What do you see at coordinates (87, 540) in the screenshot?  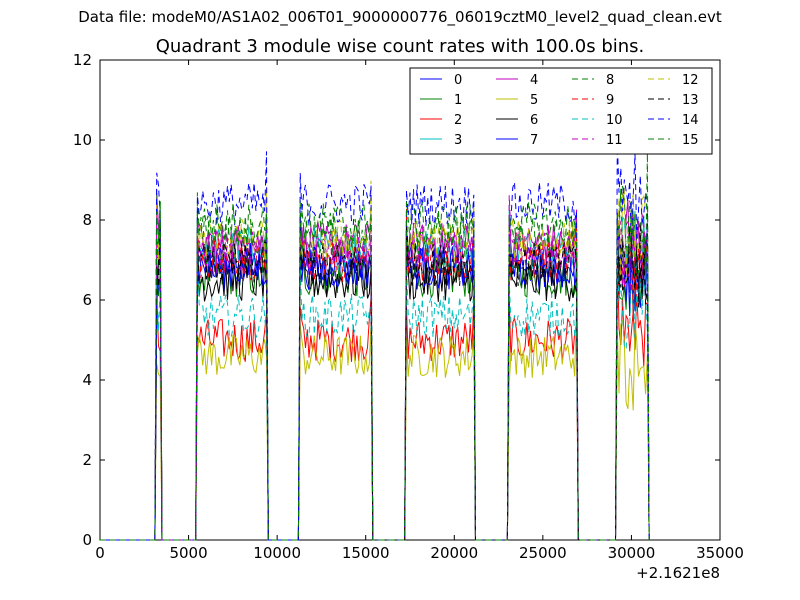 I see `y-tick-label: 0` at bounding box center [87, 540].